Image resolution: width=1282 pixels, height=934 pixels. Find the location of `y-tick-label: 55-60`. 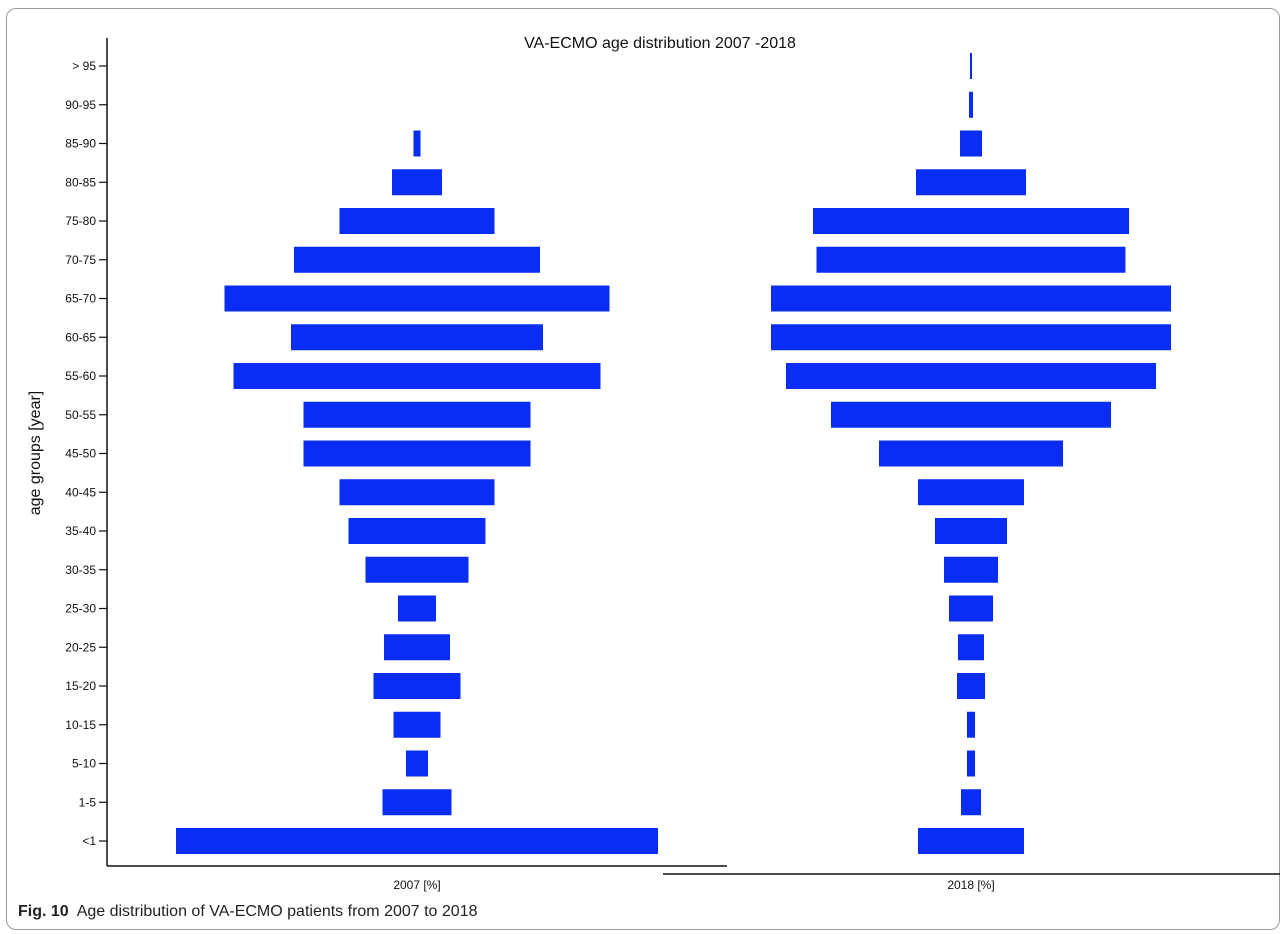

y-tick-label: 55-60 is located at coordinates (80, 376).